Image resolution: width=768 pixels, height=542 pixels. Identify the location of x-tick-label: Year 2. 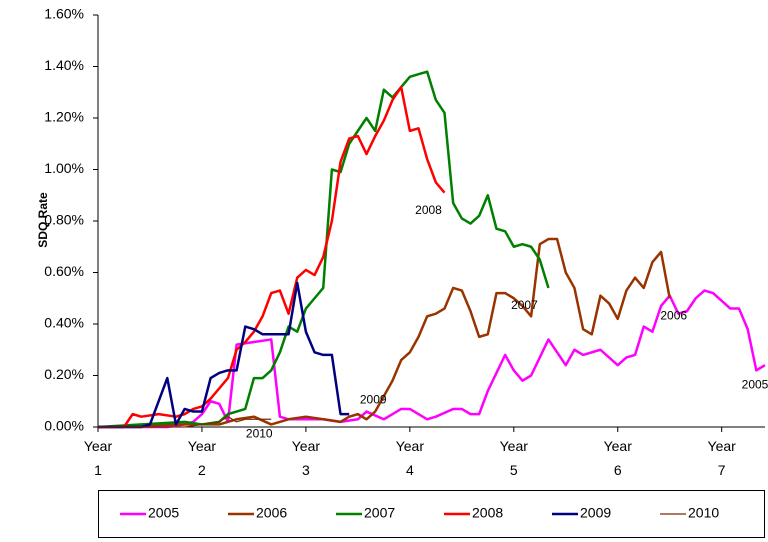
(202, 458).